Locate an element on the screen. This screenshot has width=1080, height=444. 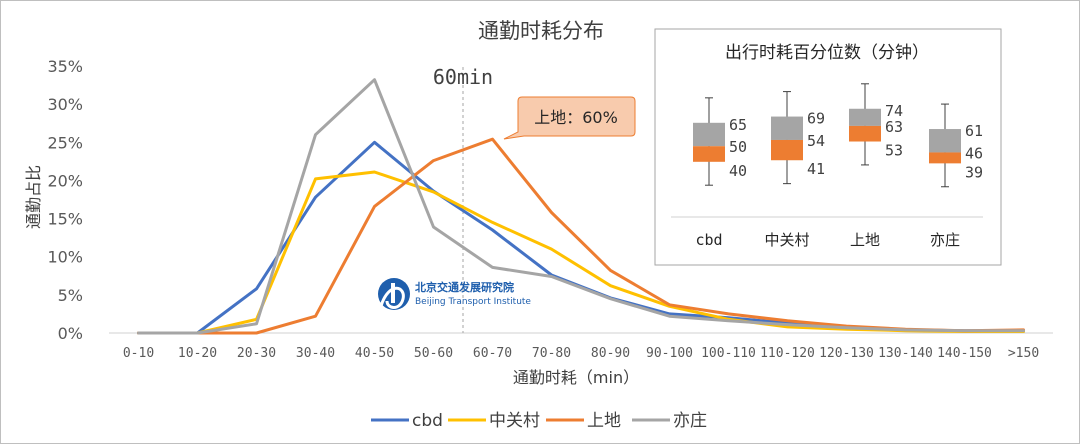
x-tick-label: 50-60 is located at coordinates (433, 353).